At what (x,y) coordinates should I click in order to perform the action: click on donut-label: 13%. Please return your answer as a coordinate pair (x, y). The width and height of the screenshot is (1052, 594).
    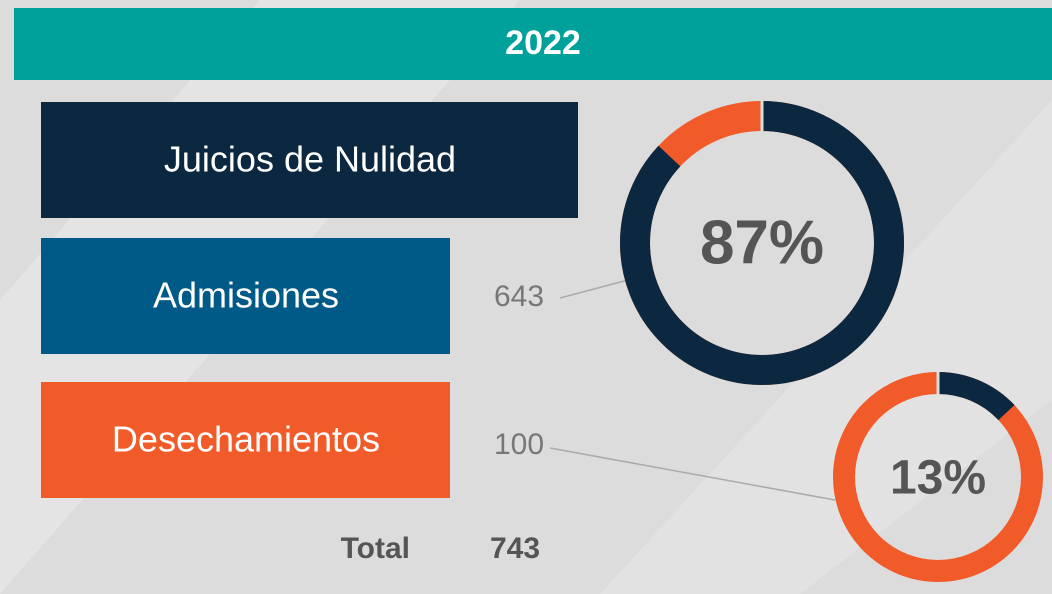
    Looking at the image, I should click on (938, 478).